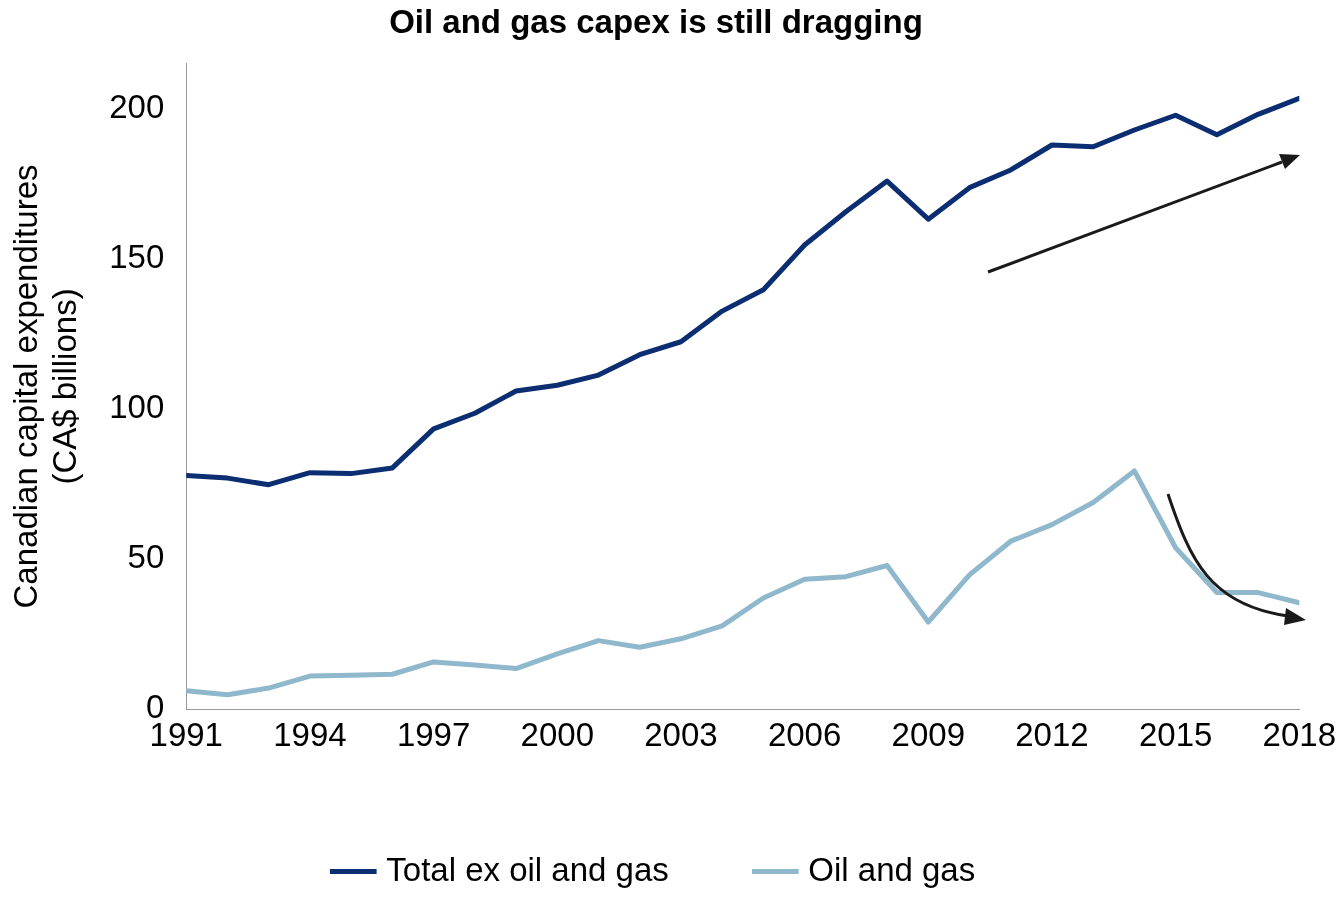  What do you see at coordinates (681, 735) in the screenshot?
I see `x-tick-label: 2003` at bounding box center [681, 735].